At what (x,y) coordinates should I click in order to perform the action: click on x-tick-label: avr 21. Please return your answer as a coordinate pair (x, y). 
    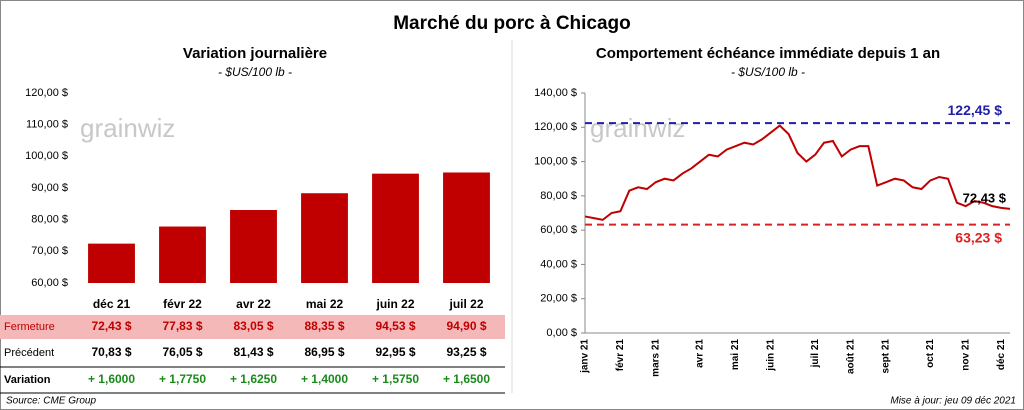
    Looking at the image, I should click on (700, 353).